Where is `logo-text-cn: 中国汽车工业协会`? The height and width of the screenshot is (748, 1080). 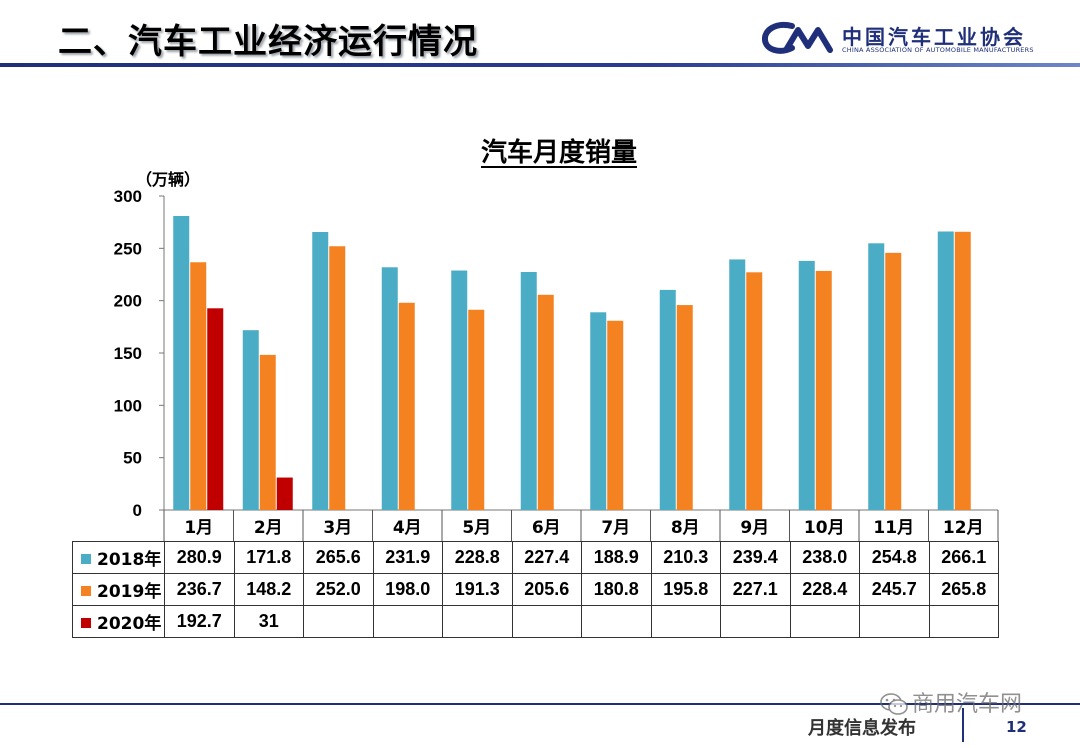
logo-text-cn: 中国汽车工业协会 is located at coordinates (934, 37).